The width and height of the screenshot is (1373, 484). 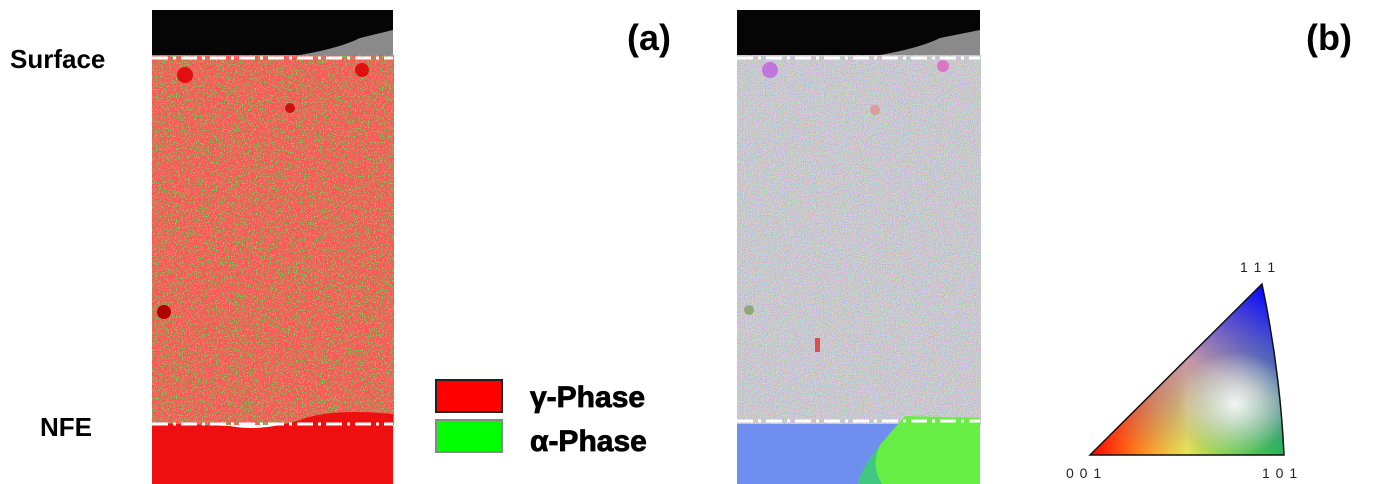 What do you see at coordinates (1258, 267) in the screenshot?
I see `ipf-corner-label: 1 1 1` at bounding box center [1258, 267].